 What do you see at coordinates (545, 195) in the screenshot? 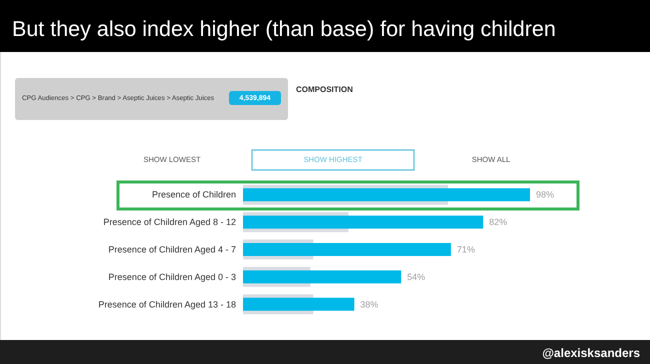
I see `data-label: 98%` at bounding box center [545, 195].